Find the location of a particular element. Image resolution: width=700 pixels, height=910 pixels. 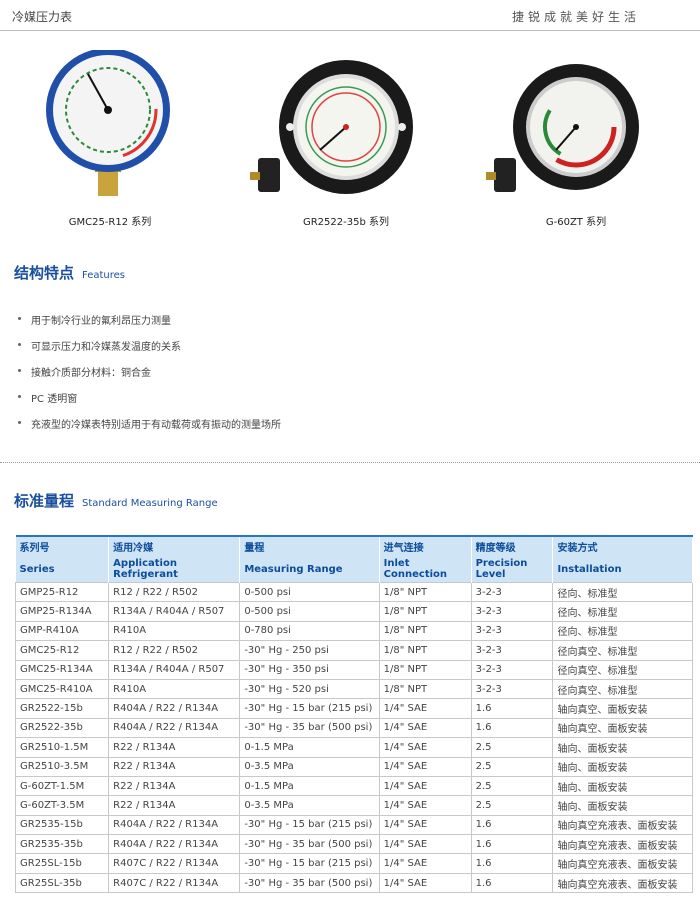

table-cell: GMC25-R12 is located at coordinates (62, 650).